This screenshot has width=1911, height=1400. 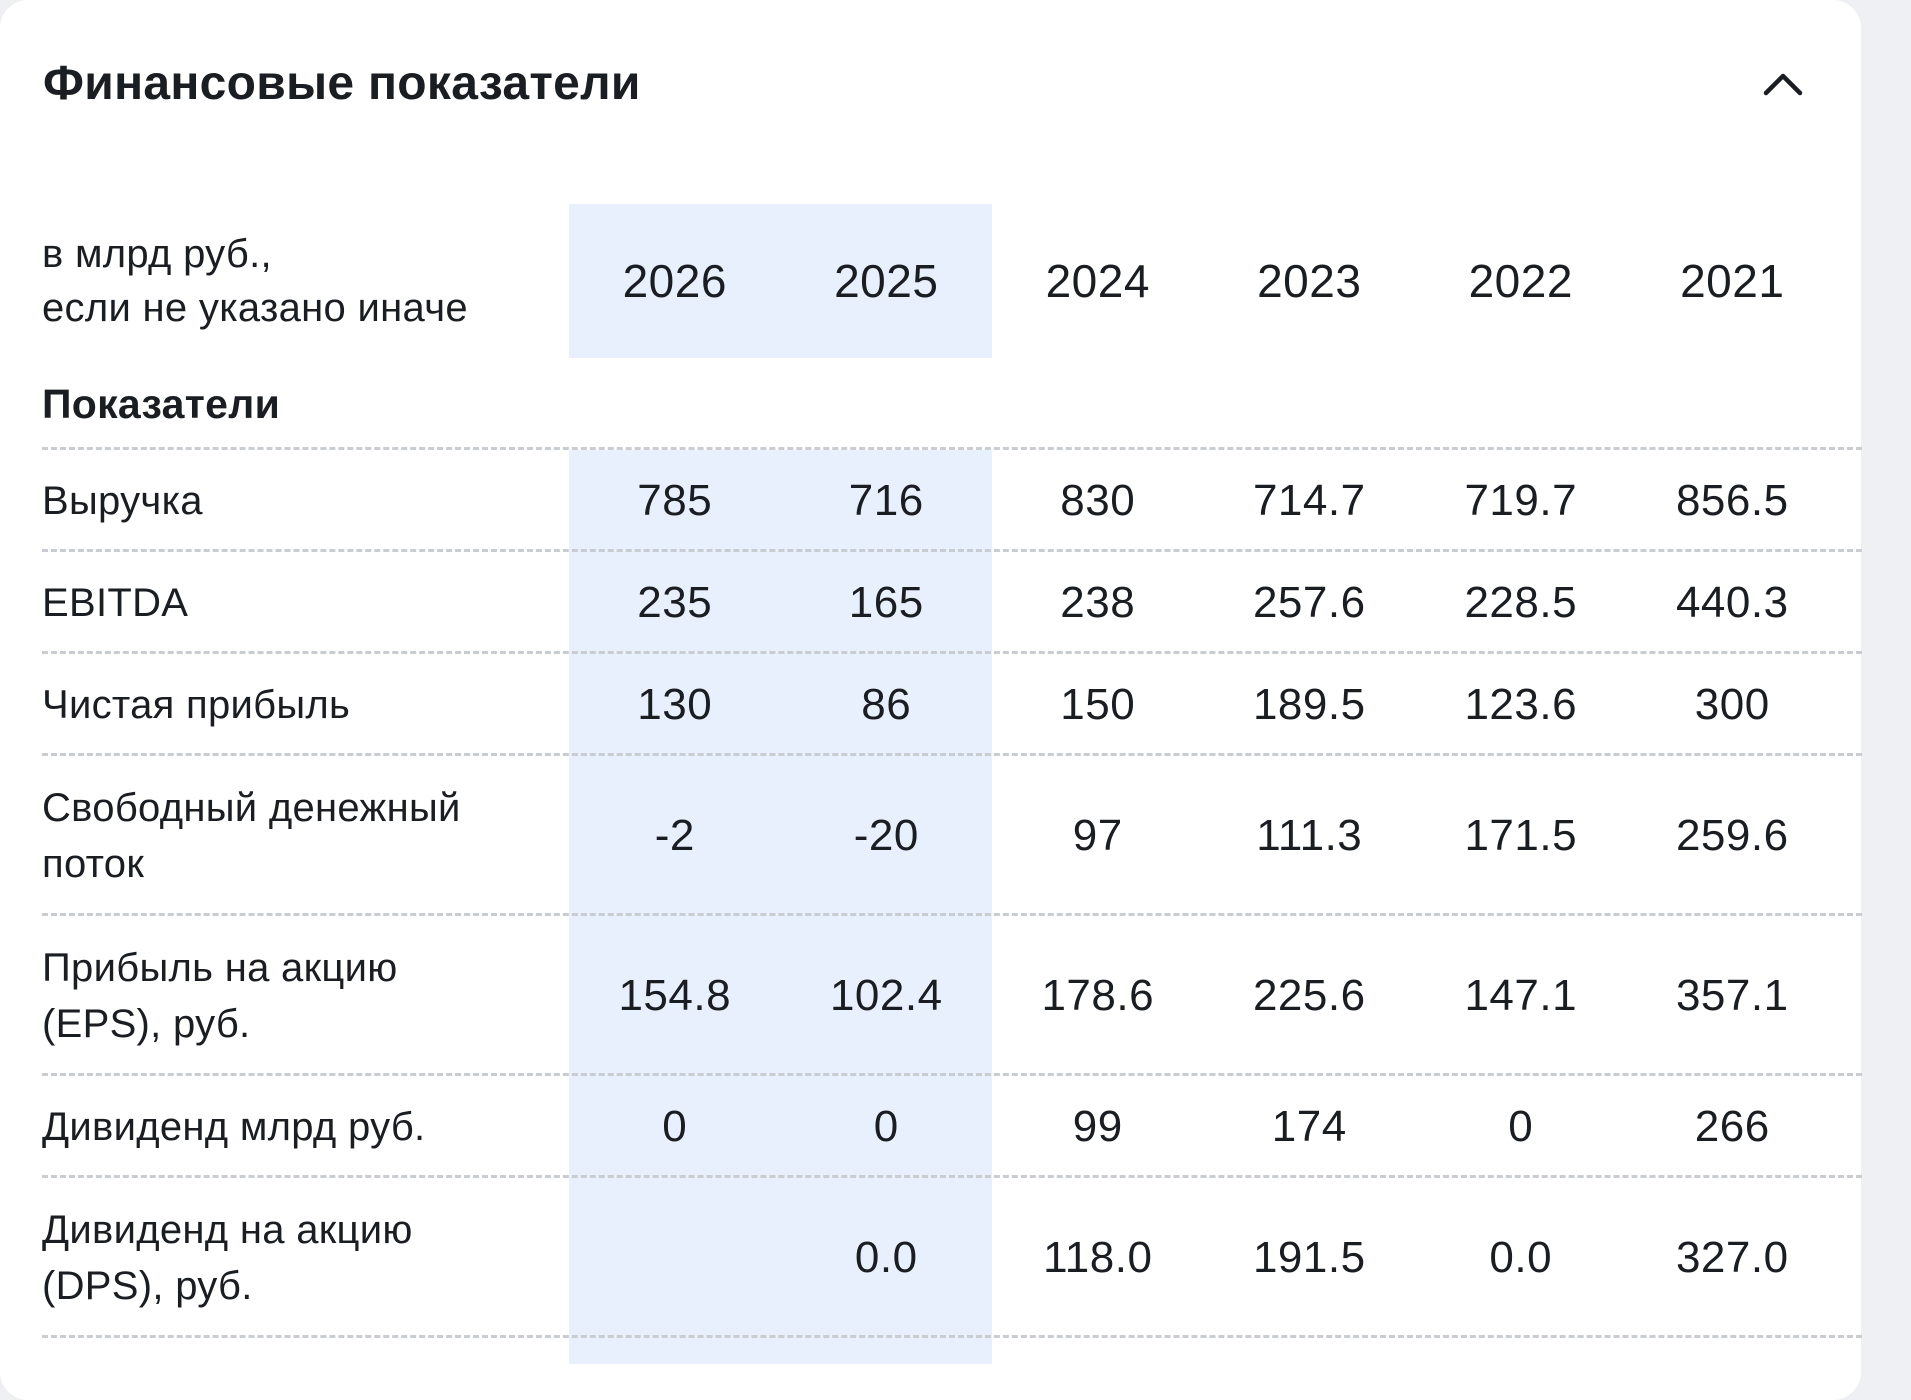 I want to click on table-cell: 238, so click(x=1098, y=602).